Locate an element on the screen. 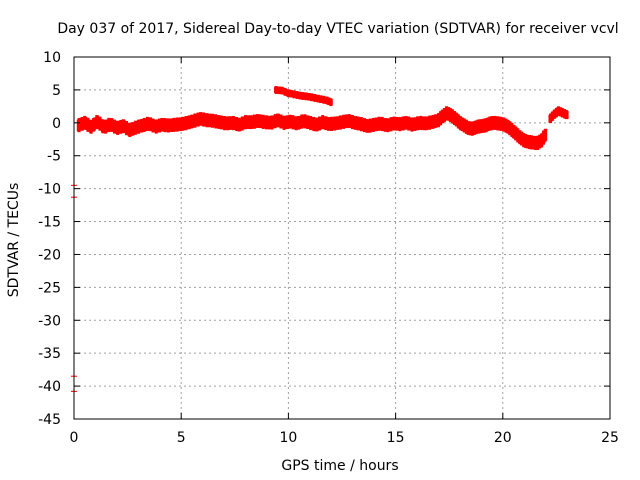 The height and width of the screenshot is (480, 640). y-tick-label: -20 is located at coordinates (49, 255).